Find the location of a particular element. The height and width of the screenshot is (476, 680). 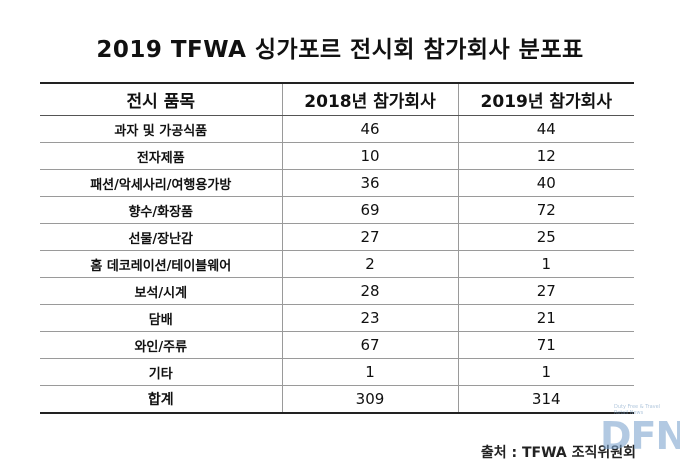

header-2018: 2018년 참가회사 is located at coordinates (370, 99).